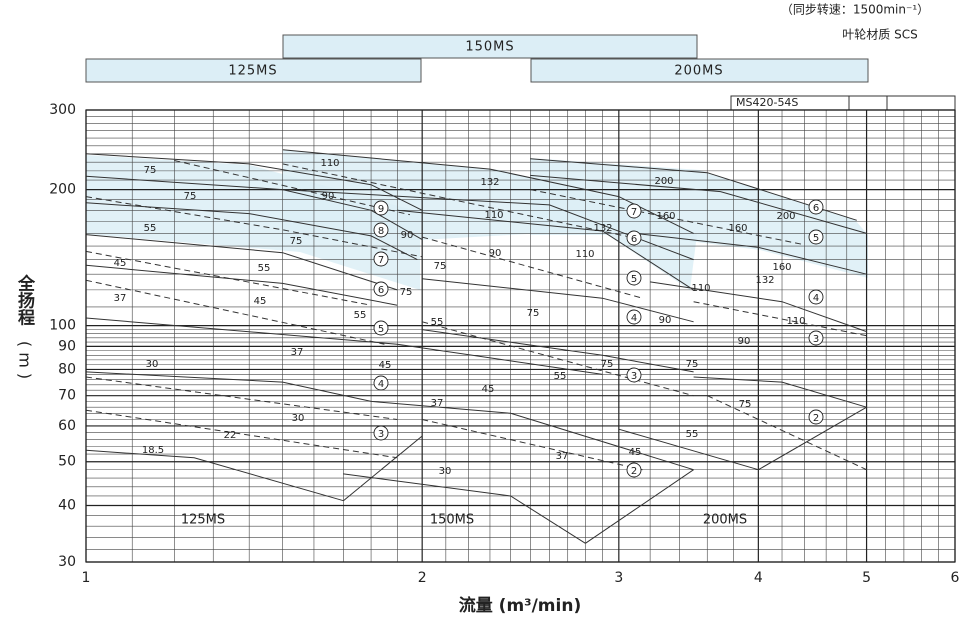  What do you see at coordinates (86, 578) in the screenshot?
I see `x-tick-label: 1` at bounding box center [86, 578].